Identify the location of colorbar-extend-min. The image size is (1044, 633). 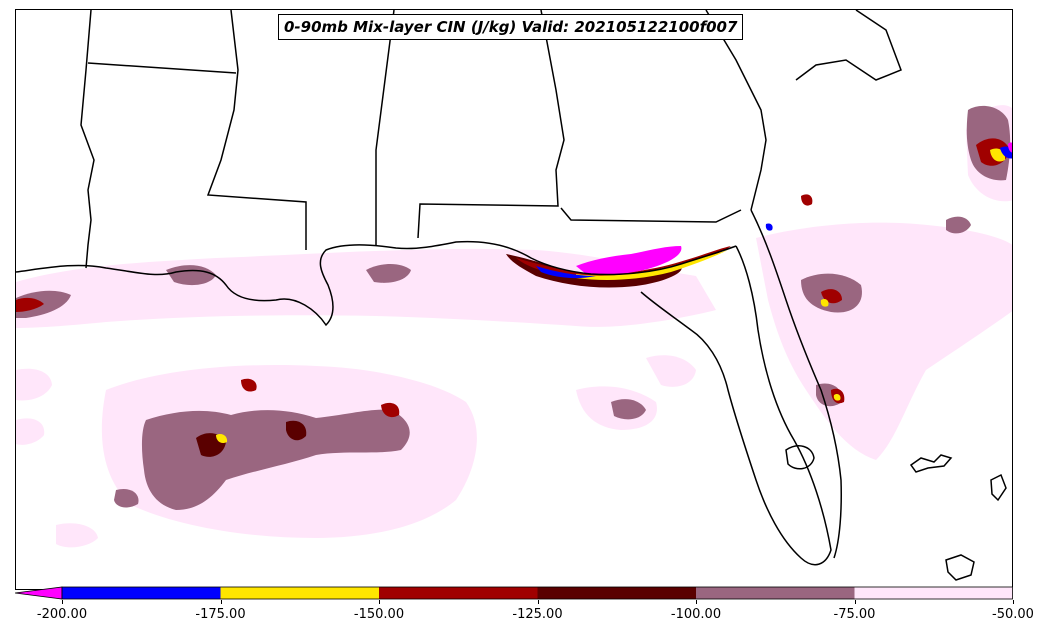
(39, 593).